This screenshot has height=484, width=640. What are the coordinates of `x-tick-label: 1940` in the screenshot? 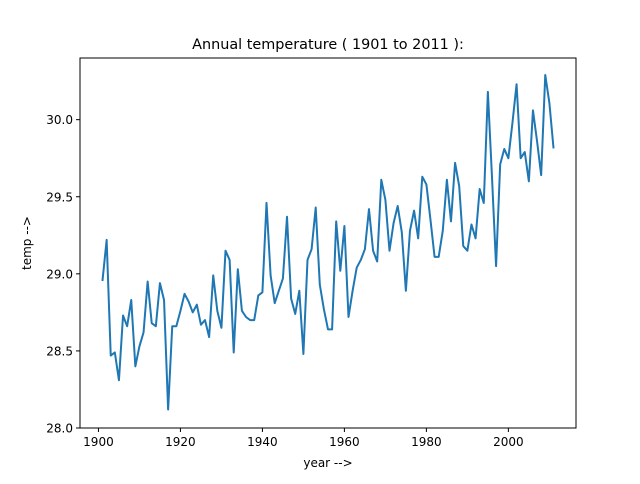 It's located at (262, 442).